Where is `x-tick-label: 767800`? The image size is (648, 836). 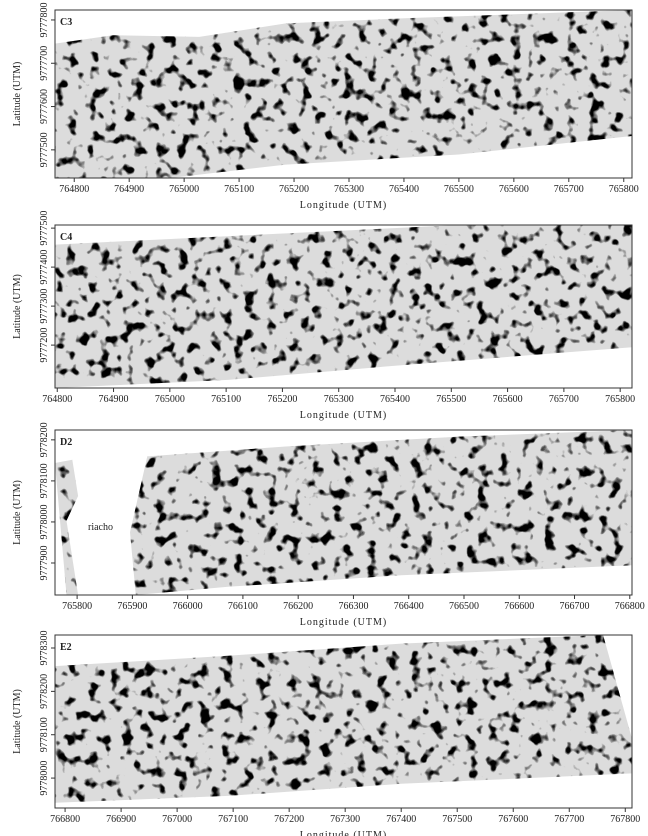 x-tick-label: 767800 is located at coordinates (625, 819).